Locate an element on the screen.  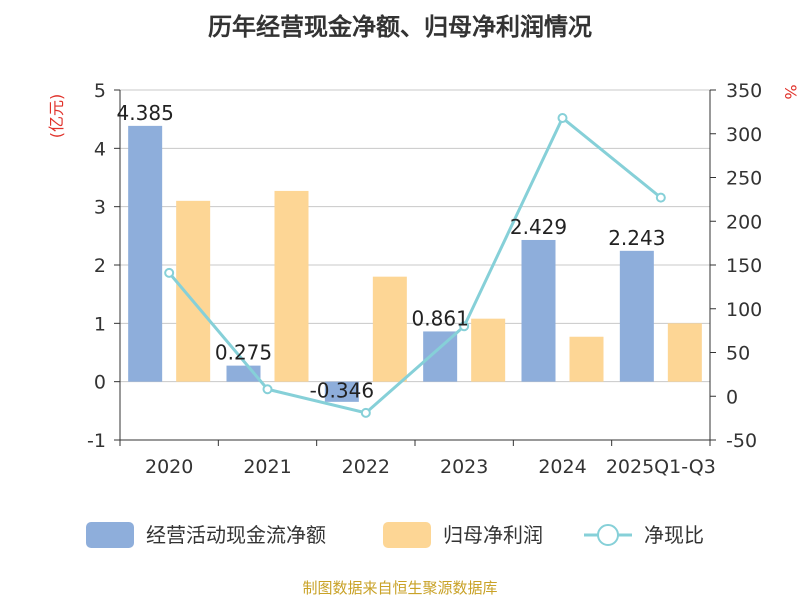
right-axis-tick-label: 150 is located at coordinates (744, 266).